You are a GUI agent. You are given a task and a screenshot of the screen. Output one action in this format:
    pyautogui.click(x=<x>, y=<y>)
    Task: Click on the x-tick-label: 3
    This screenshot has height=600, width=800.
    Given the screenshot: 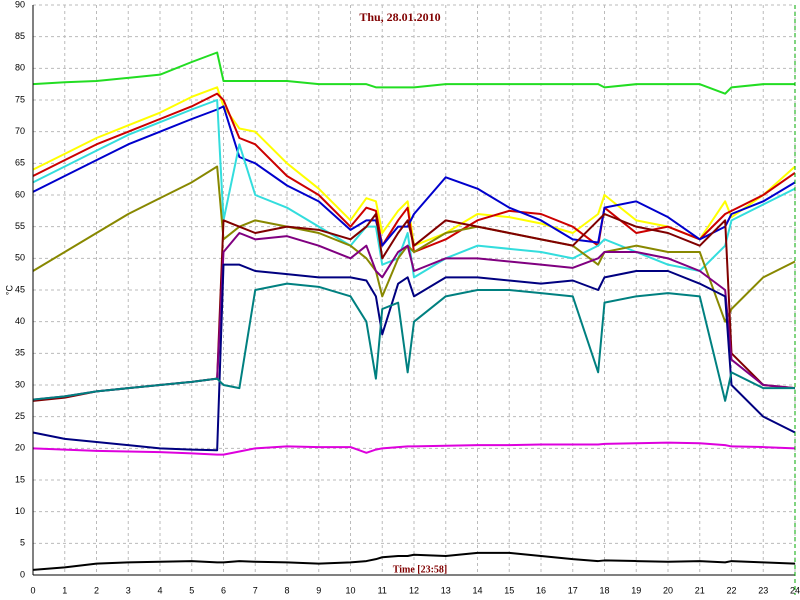 What is the action you would take?
    pyautogui.click(x=128, y=590)
    